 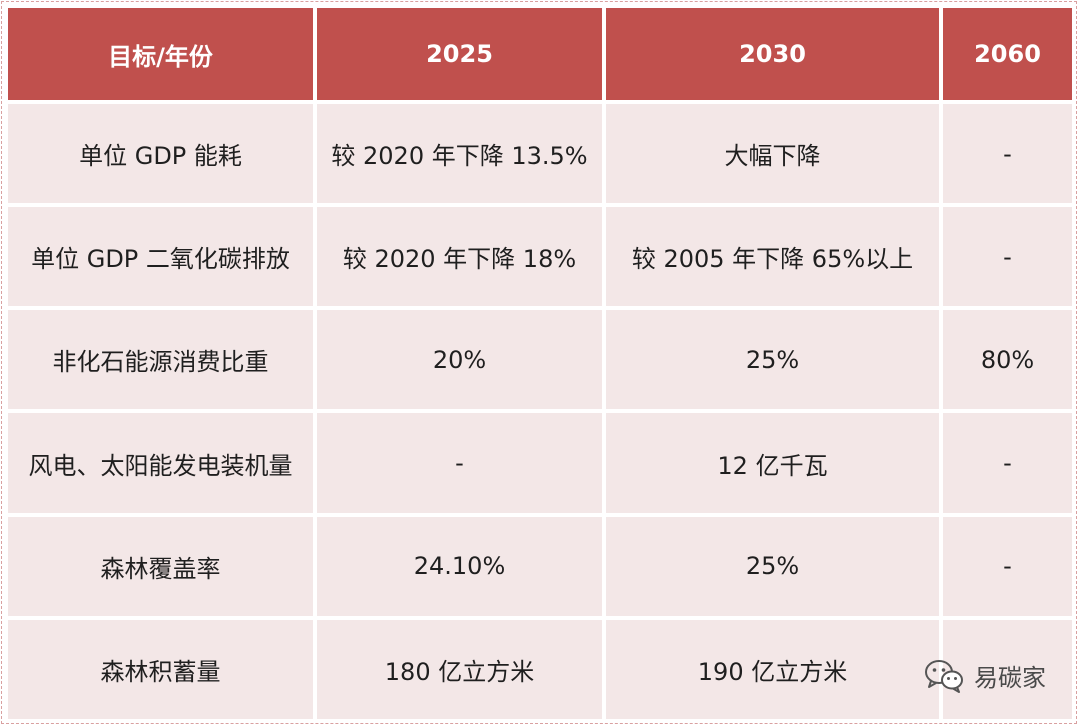 I want to click on cell-2025: 180 亿立方米, so click(x=459, y=669).